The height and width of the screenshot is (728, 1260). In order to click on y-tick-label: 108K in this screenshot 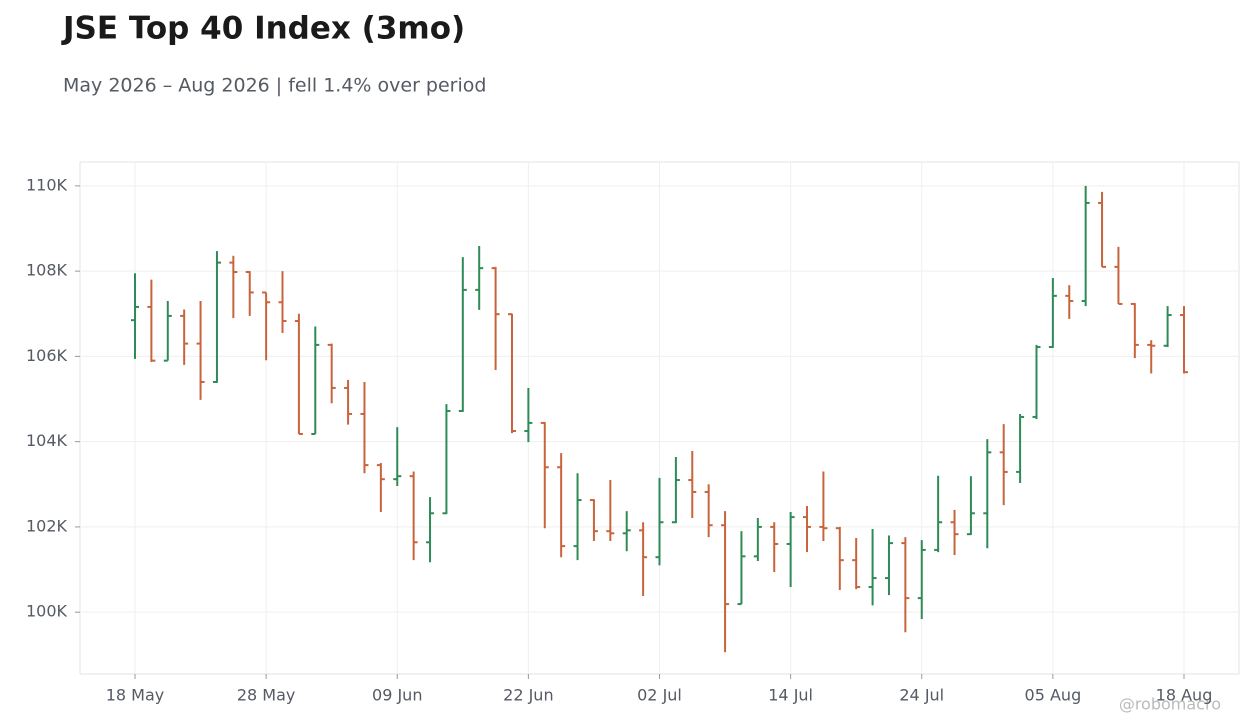, I will do `click(47, 270)`.